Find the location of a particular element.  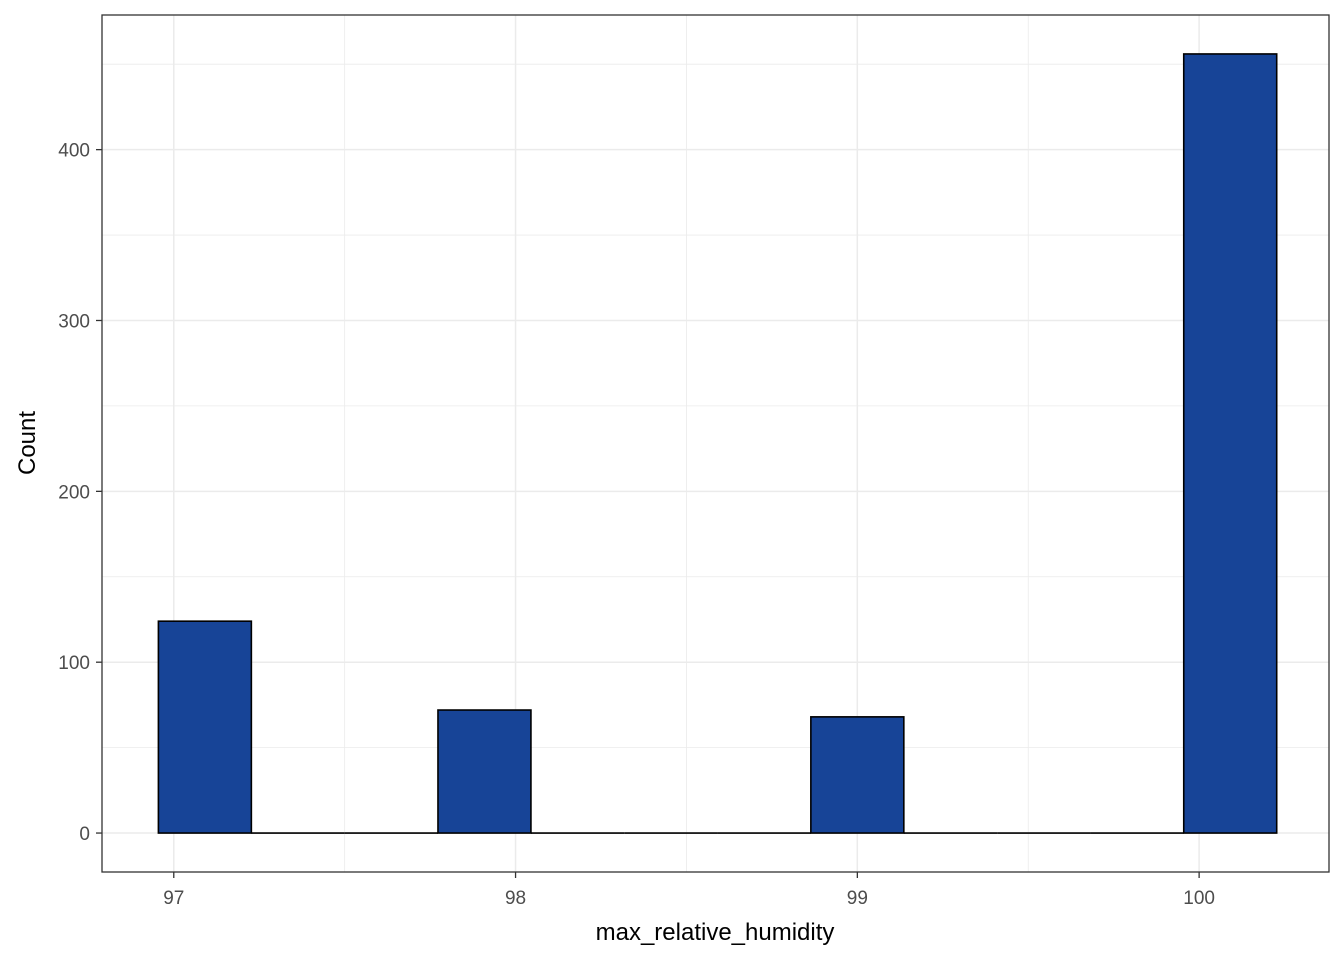

x-tick-label: 100 is located at coordinates (1199, 898).